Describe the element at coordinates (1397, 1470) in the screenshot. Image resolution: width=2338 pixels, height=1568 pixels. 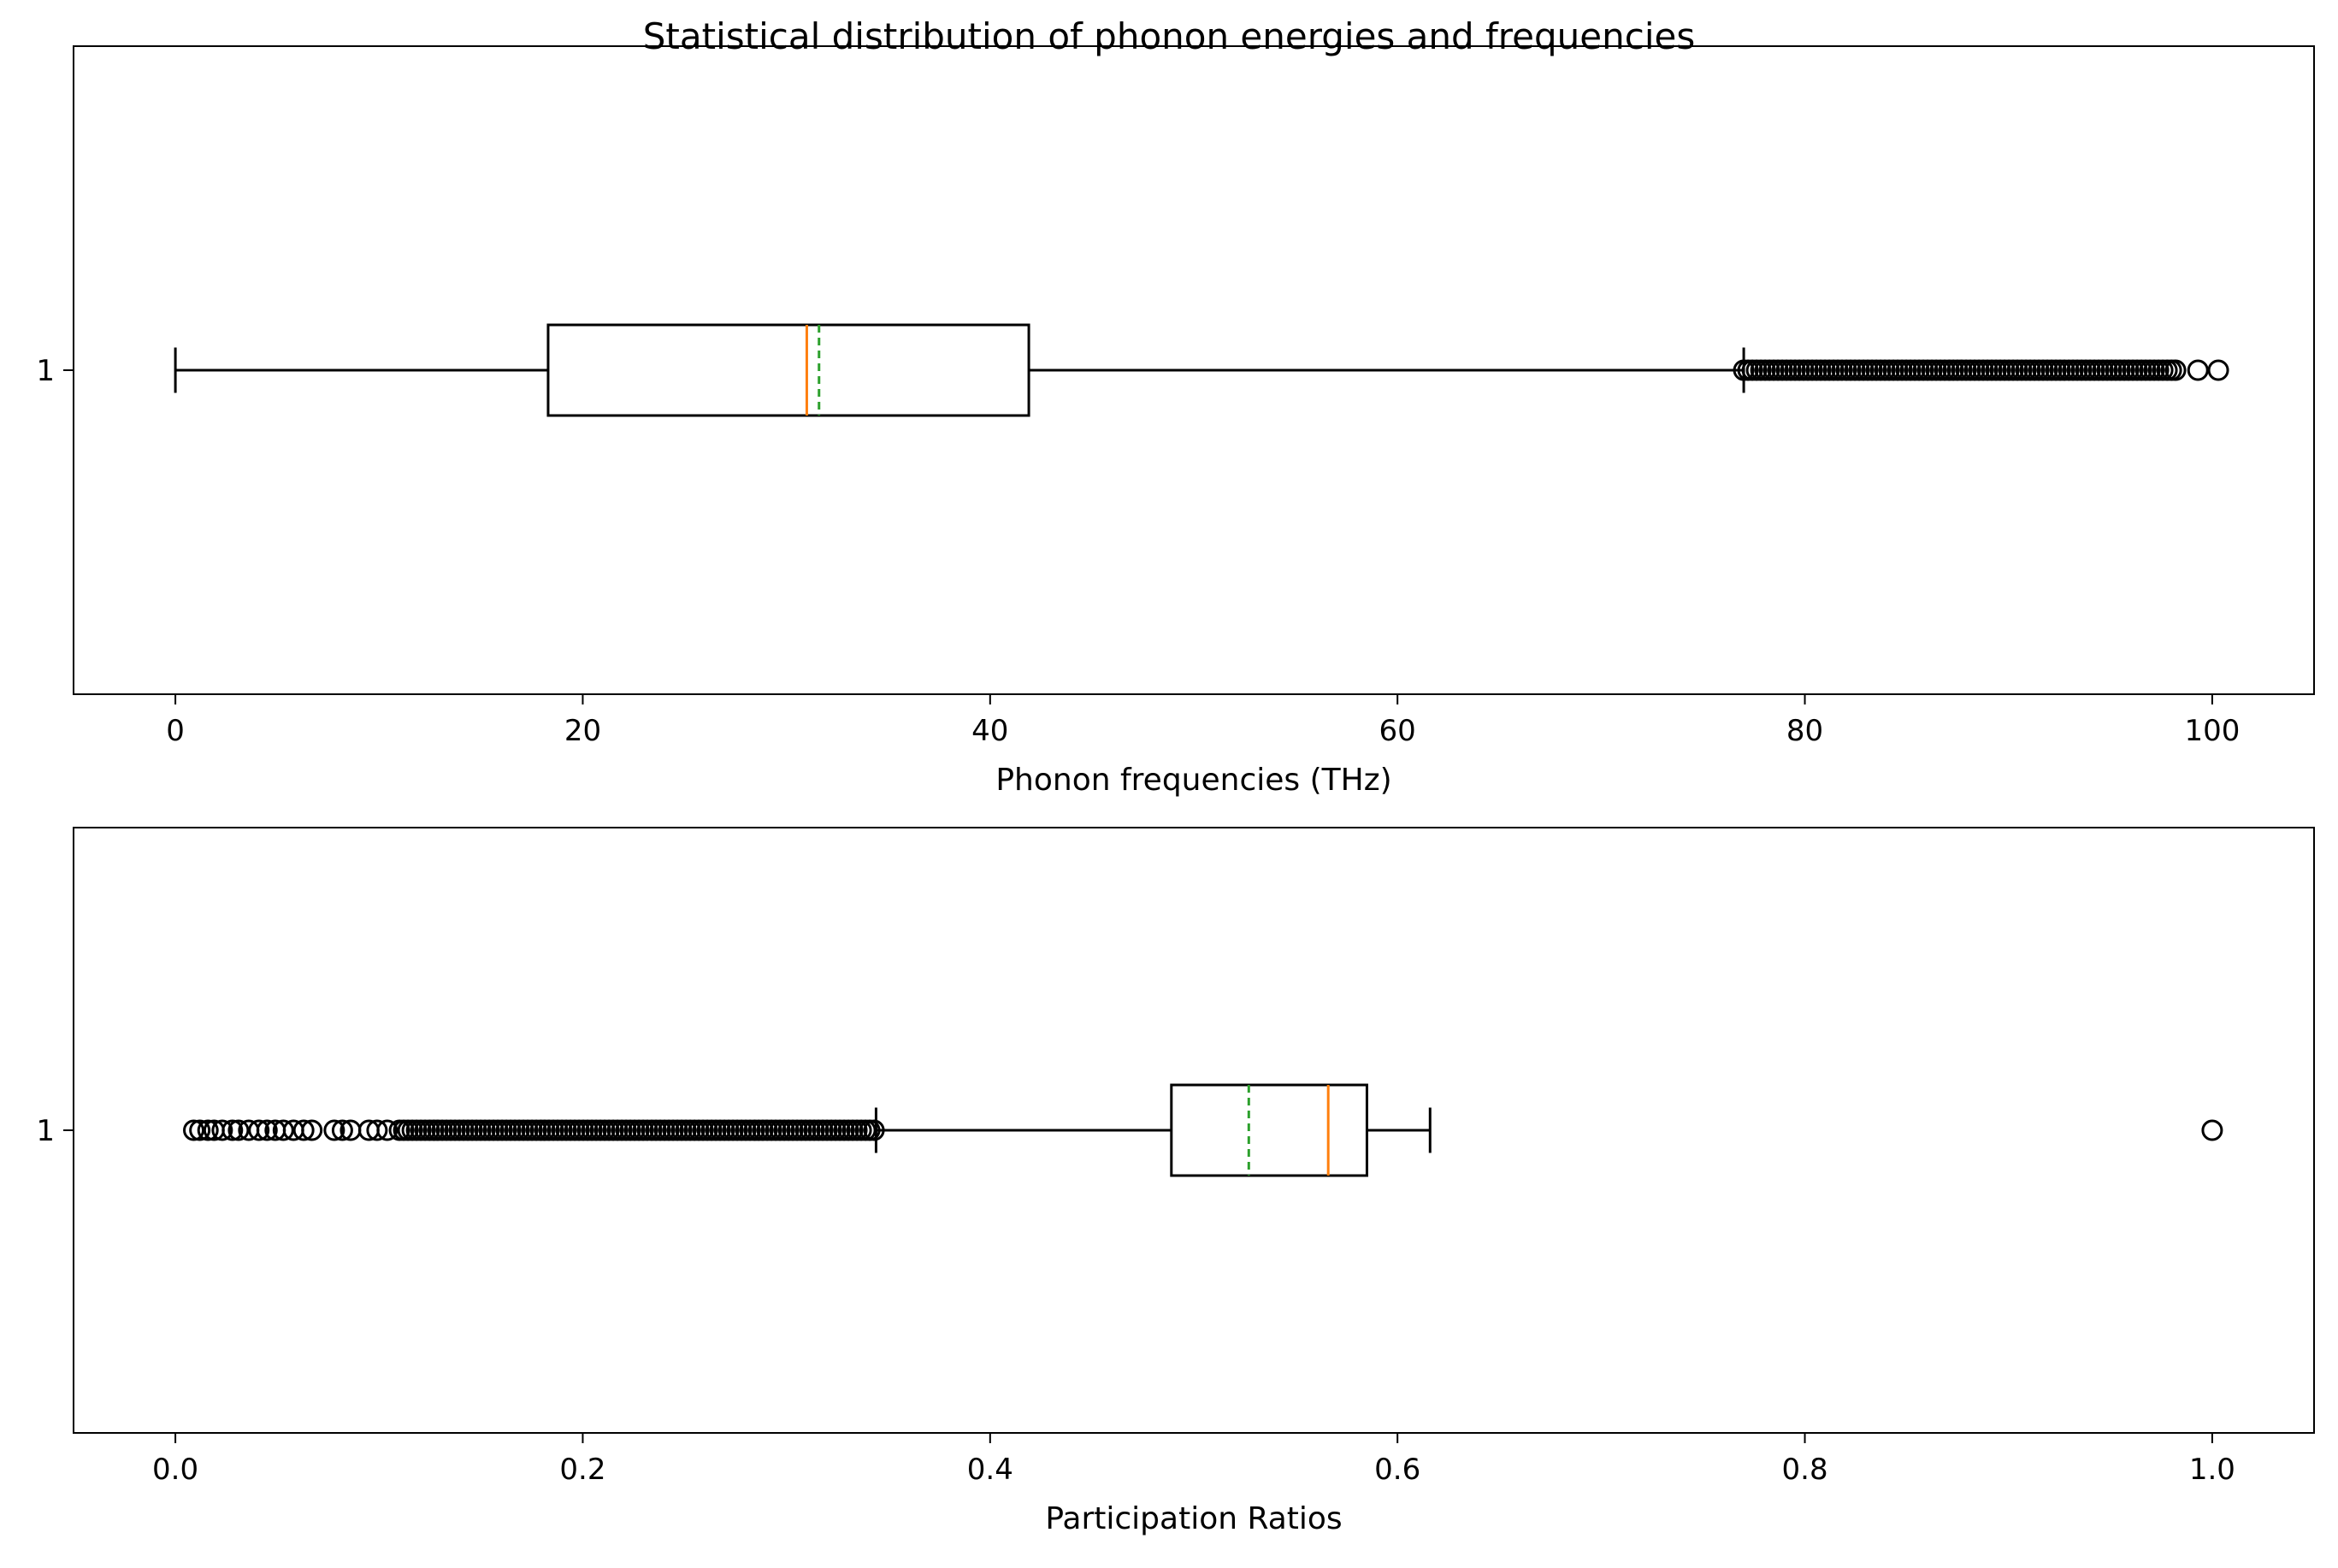
I see `x-tick-label: 0.6` at that location.